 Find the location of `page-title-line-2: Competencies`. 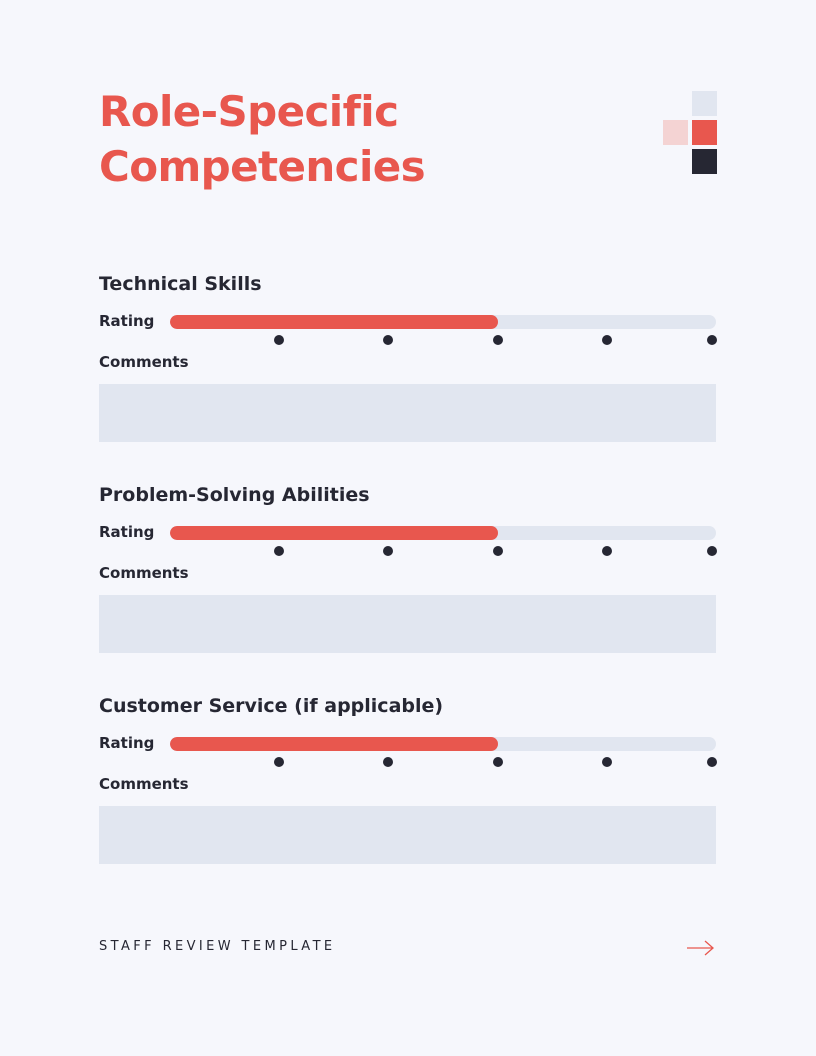

page-title-line-2: Competencies is located at coordinates (262, 166).